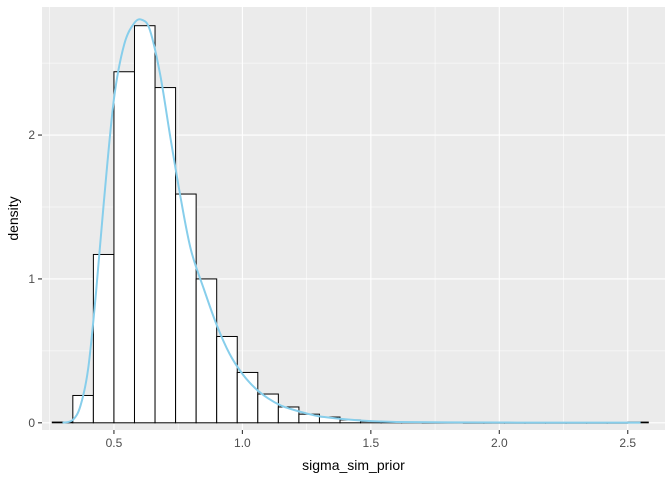 The image size is (672, 485). Describe the element at coordinates (353, 465) in the screenshot. I see `x-axis-title: sigma_sim_prior` at that location.